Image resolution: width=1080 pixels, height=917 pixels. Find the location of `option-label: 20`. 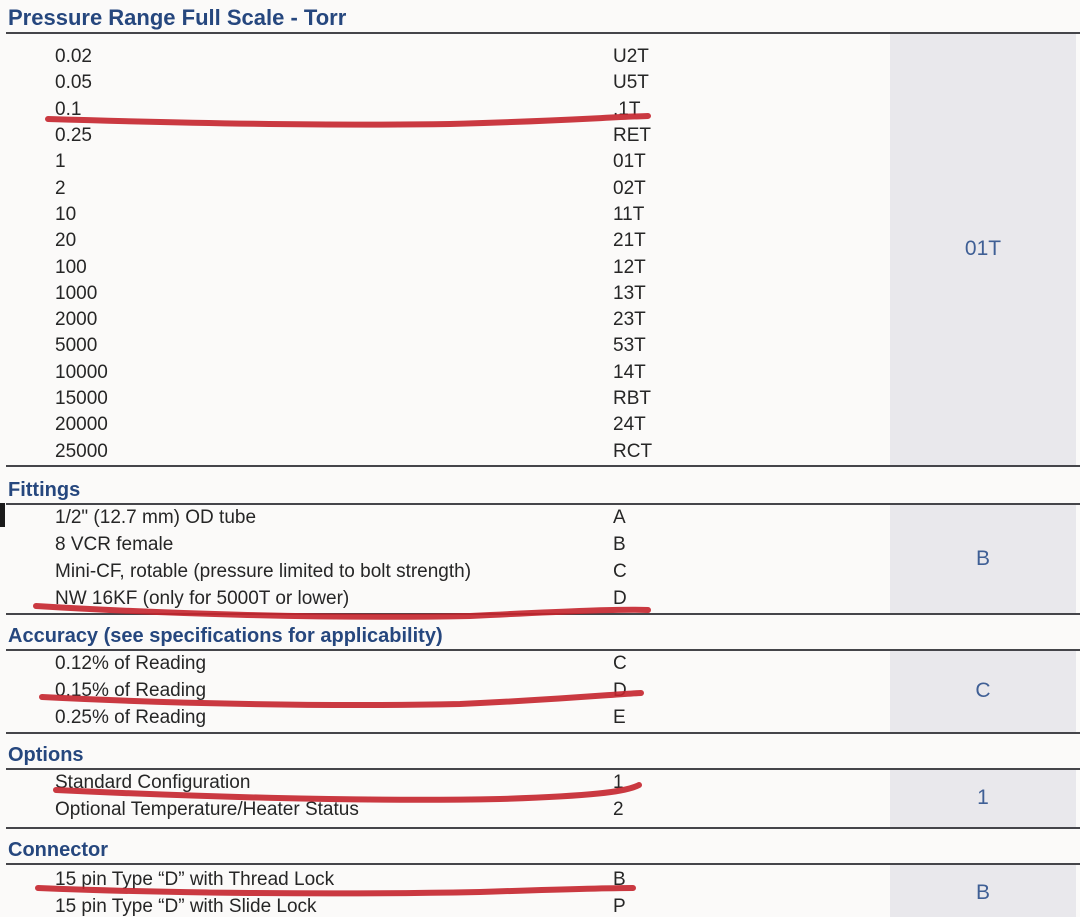

option-label: 20 is located at coordinates (66, 241).